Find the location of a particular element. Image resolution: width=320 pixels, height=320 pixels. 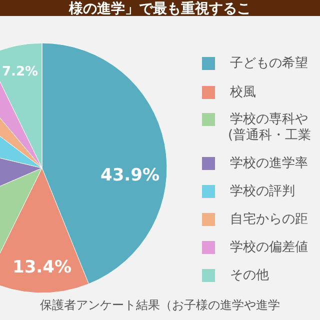

text: 保護者アンケート結果（お子様の進学や進学 is located at coordinates (160, 305).